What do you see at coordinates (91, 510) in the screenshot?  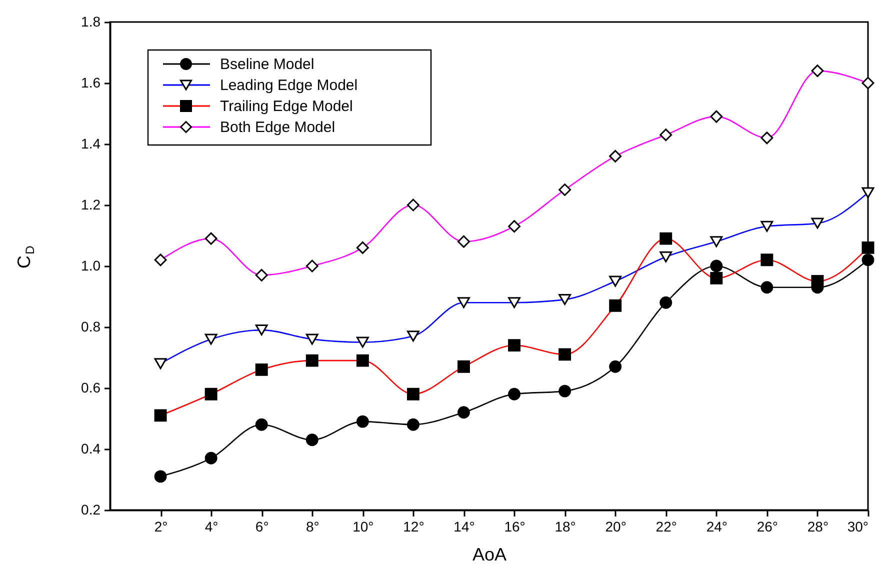 I see `y-tick-label: 0.2` at bounding box center [91, 510].